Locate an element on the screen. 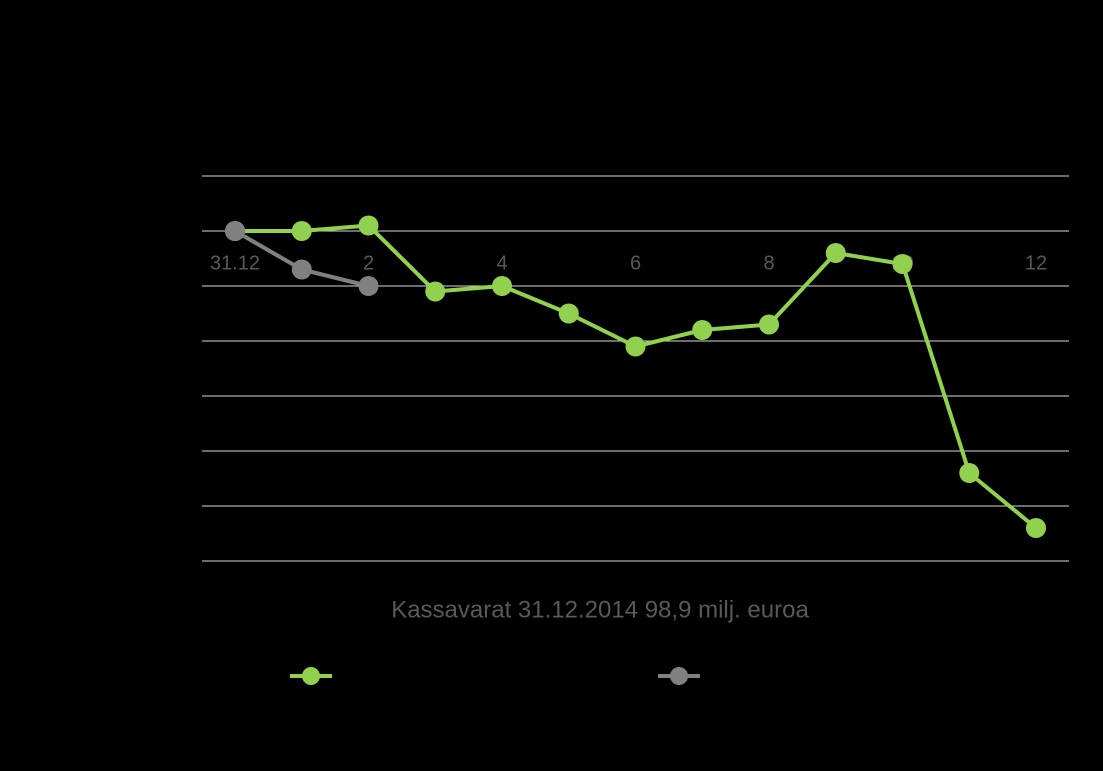  y-tick-label: 4 is located at coordinates (186, 340).